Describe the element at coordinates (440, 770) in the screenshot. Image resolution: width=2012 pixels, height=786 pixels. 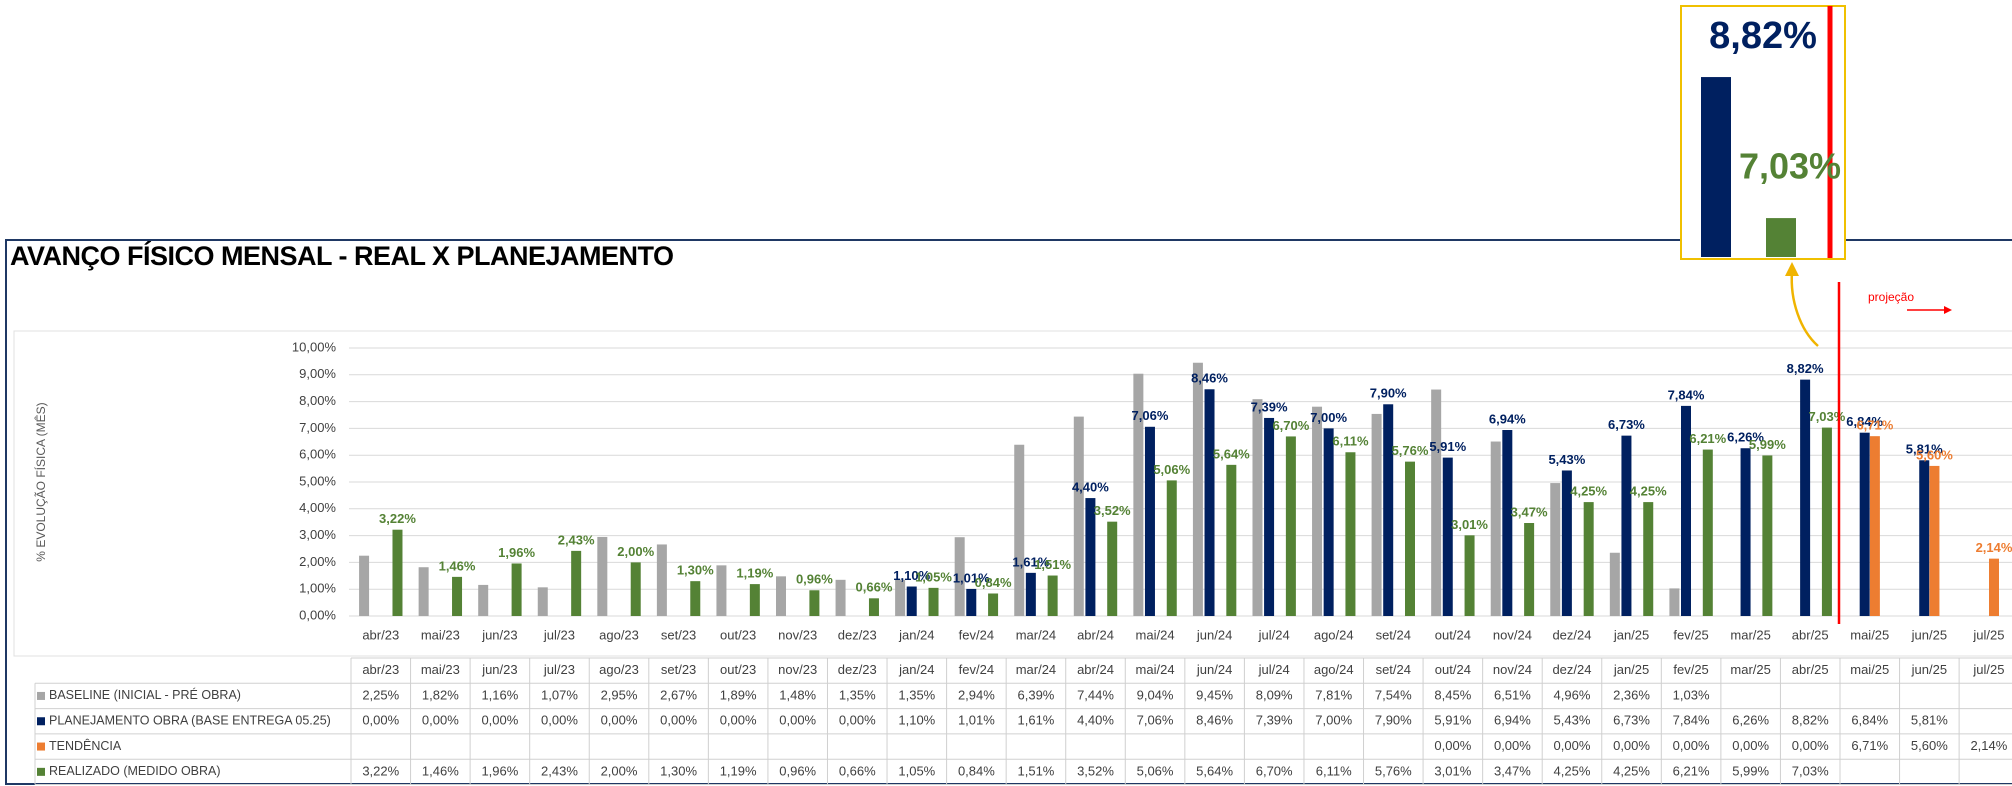
I see `table-cell: 1,46%` at that location.